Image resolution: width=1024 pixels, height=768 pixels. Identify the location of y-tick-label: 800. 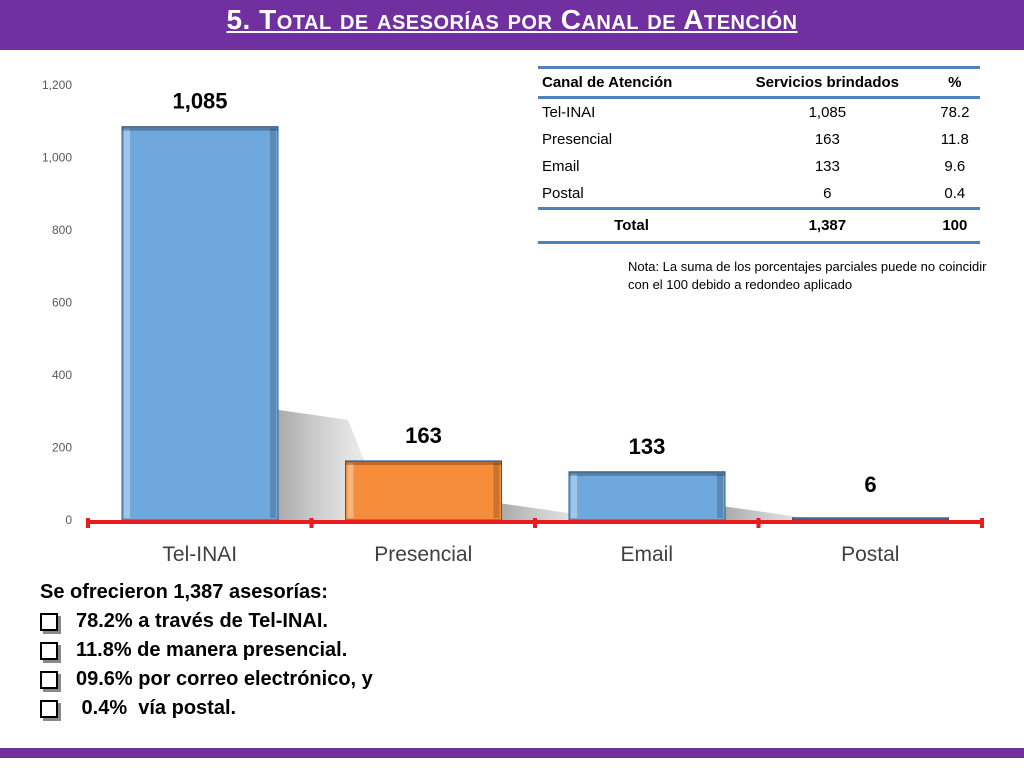
(62, 230).